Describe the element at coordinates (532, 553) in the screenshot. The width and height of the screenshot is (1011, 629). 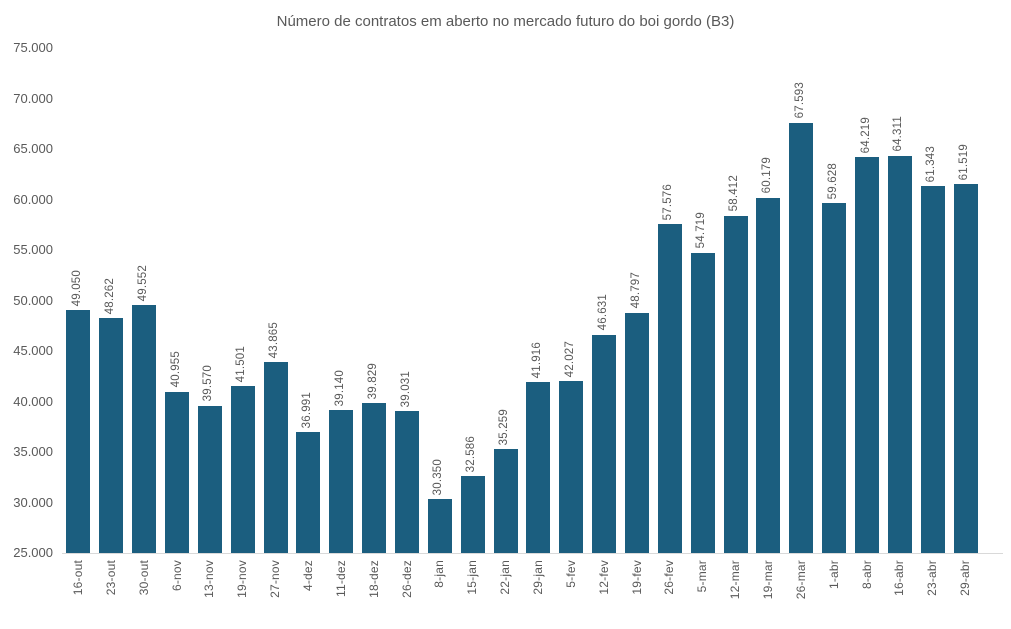
I see `x-axis-line` at that location.